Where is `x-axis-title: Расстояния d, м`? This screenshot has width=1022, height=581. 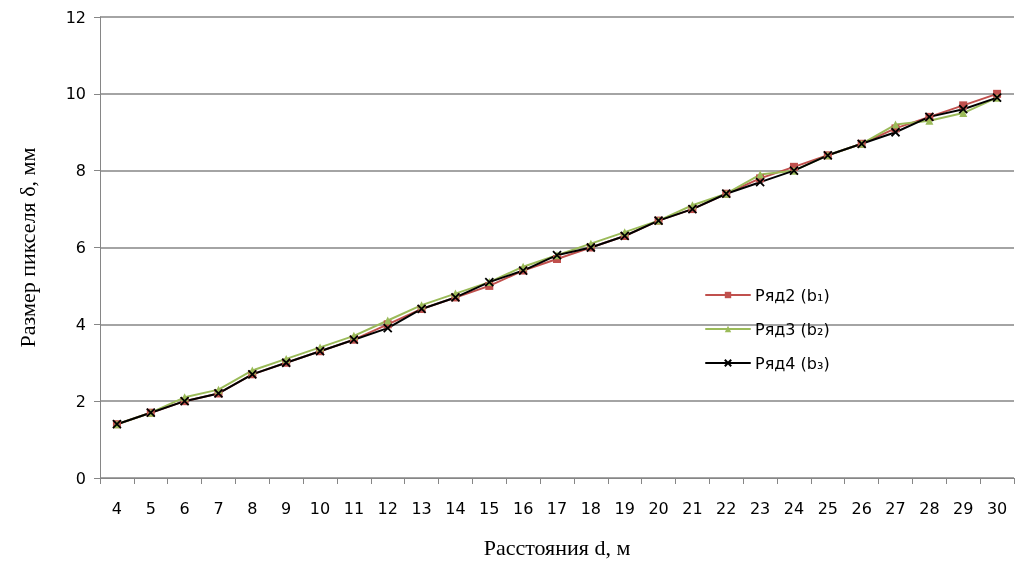 x-axis-title: Расстояния d, м is located at coordinates (557, 547).